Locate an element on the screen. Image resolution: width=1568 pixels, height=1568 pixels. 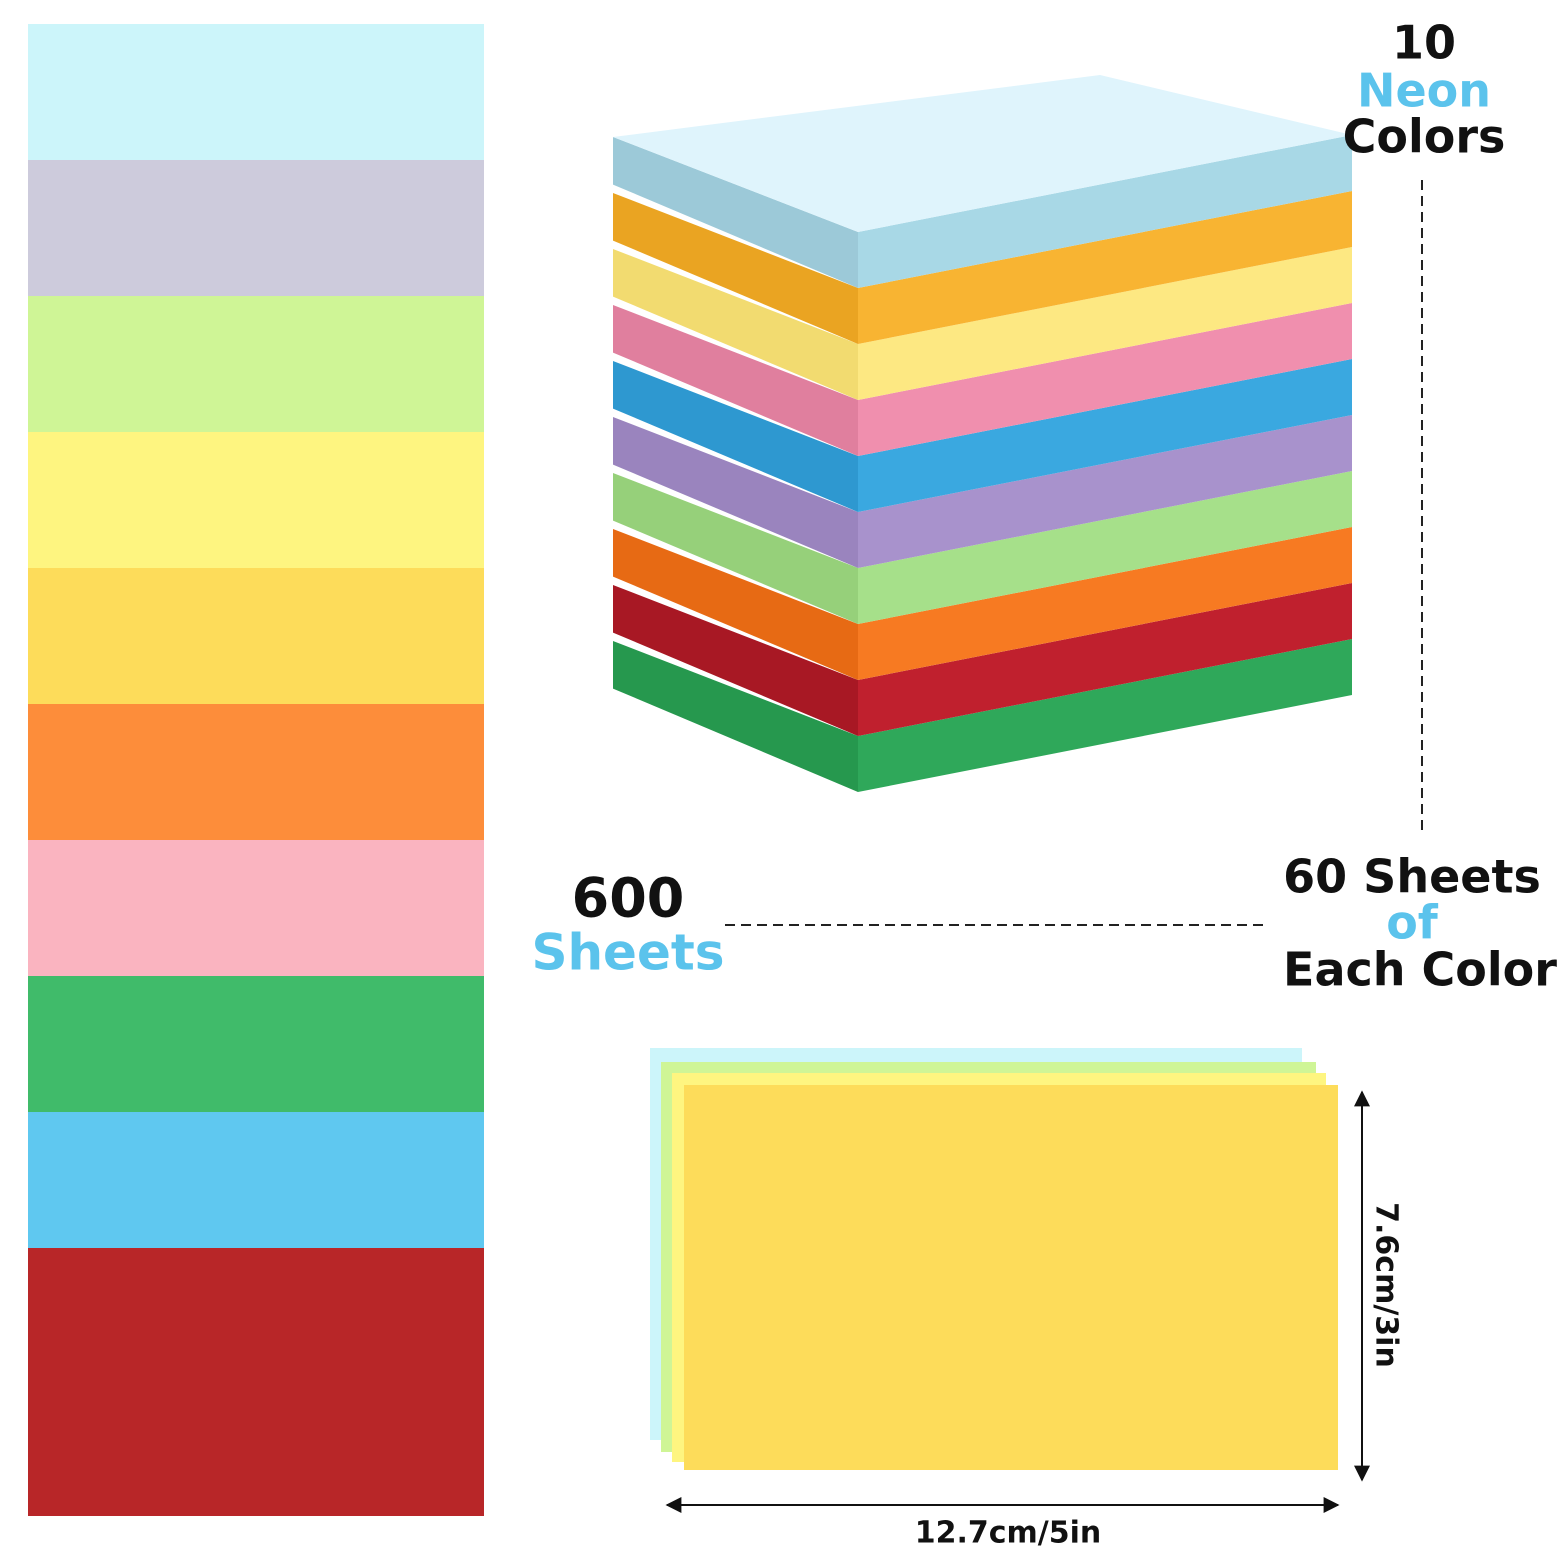
callout-text: of is located at coordinates (1412, 923).